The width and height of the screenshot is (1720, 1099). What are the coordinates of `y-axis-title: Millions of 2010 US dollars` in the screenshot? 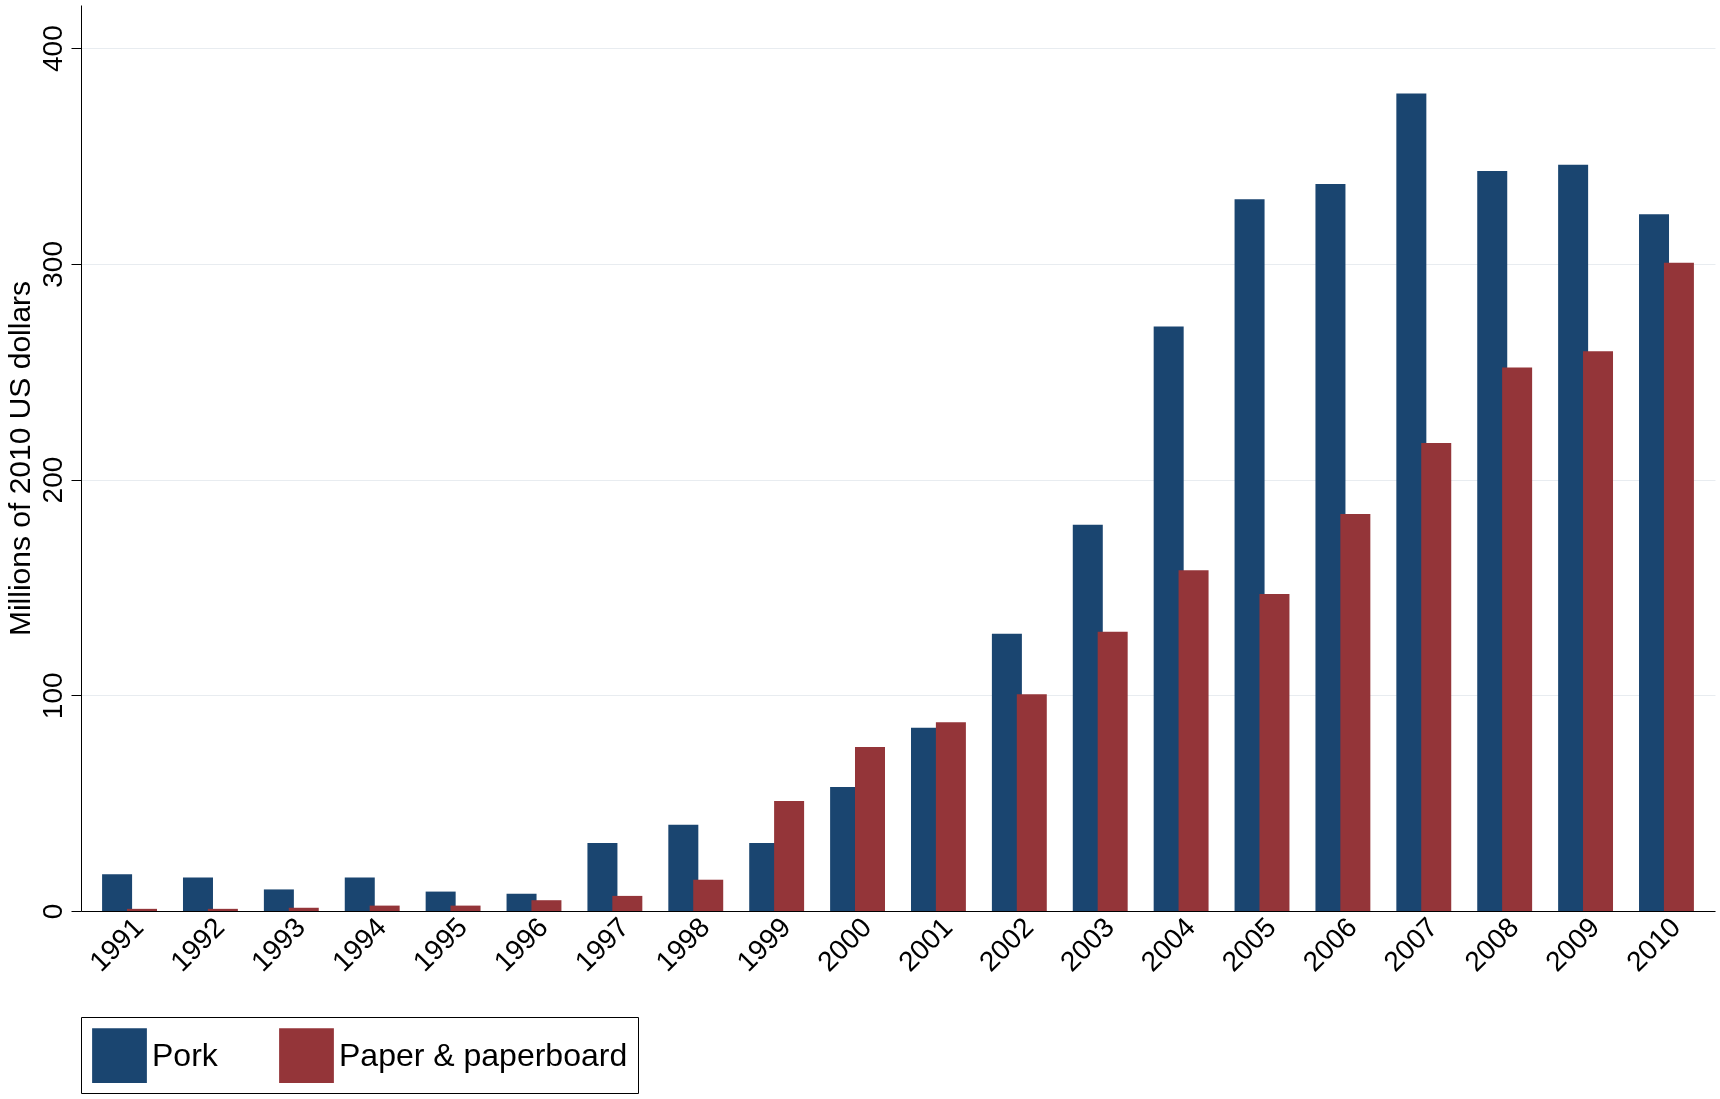 It's located at (19, 458).